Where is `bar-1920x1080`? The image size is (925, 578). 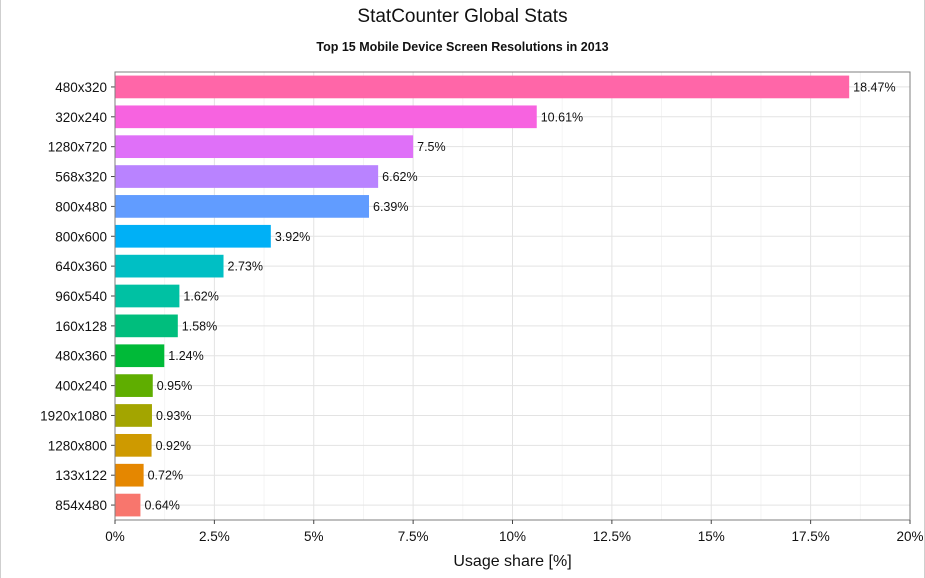
bar-1920x1080 is located at coordinates (133, 415).